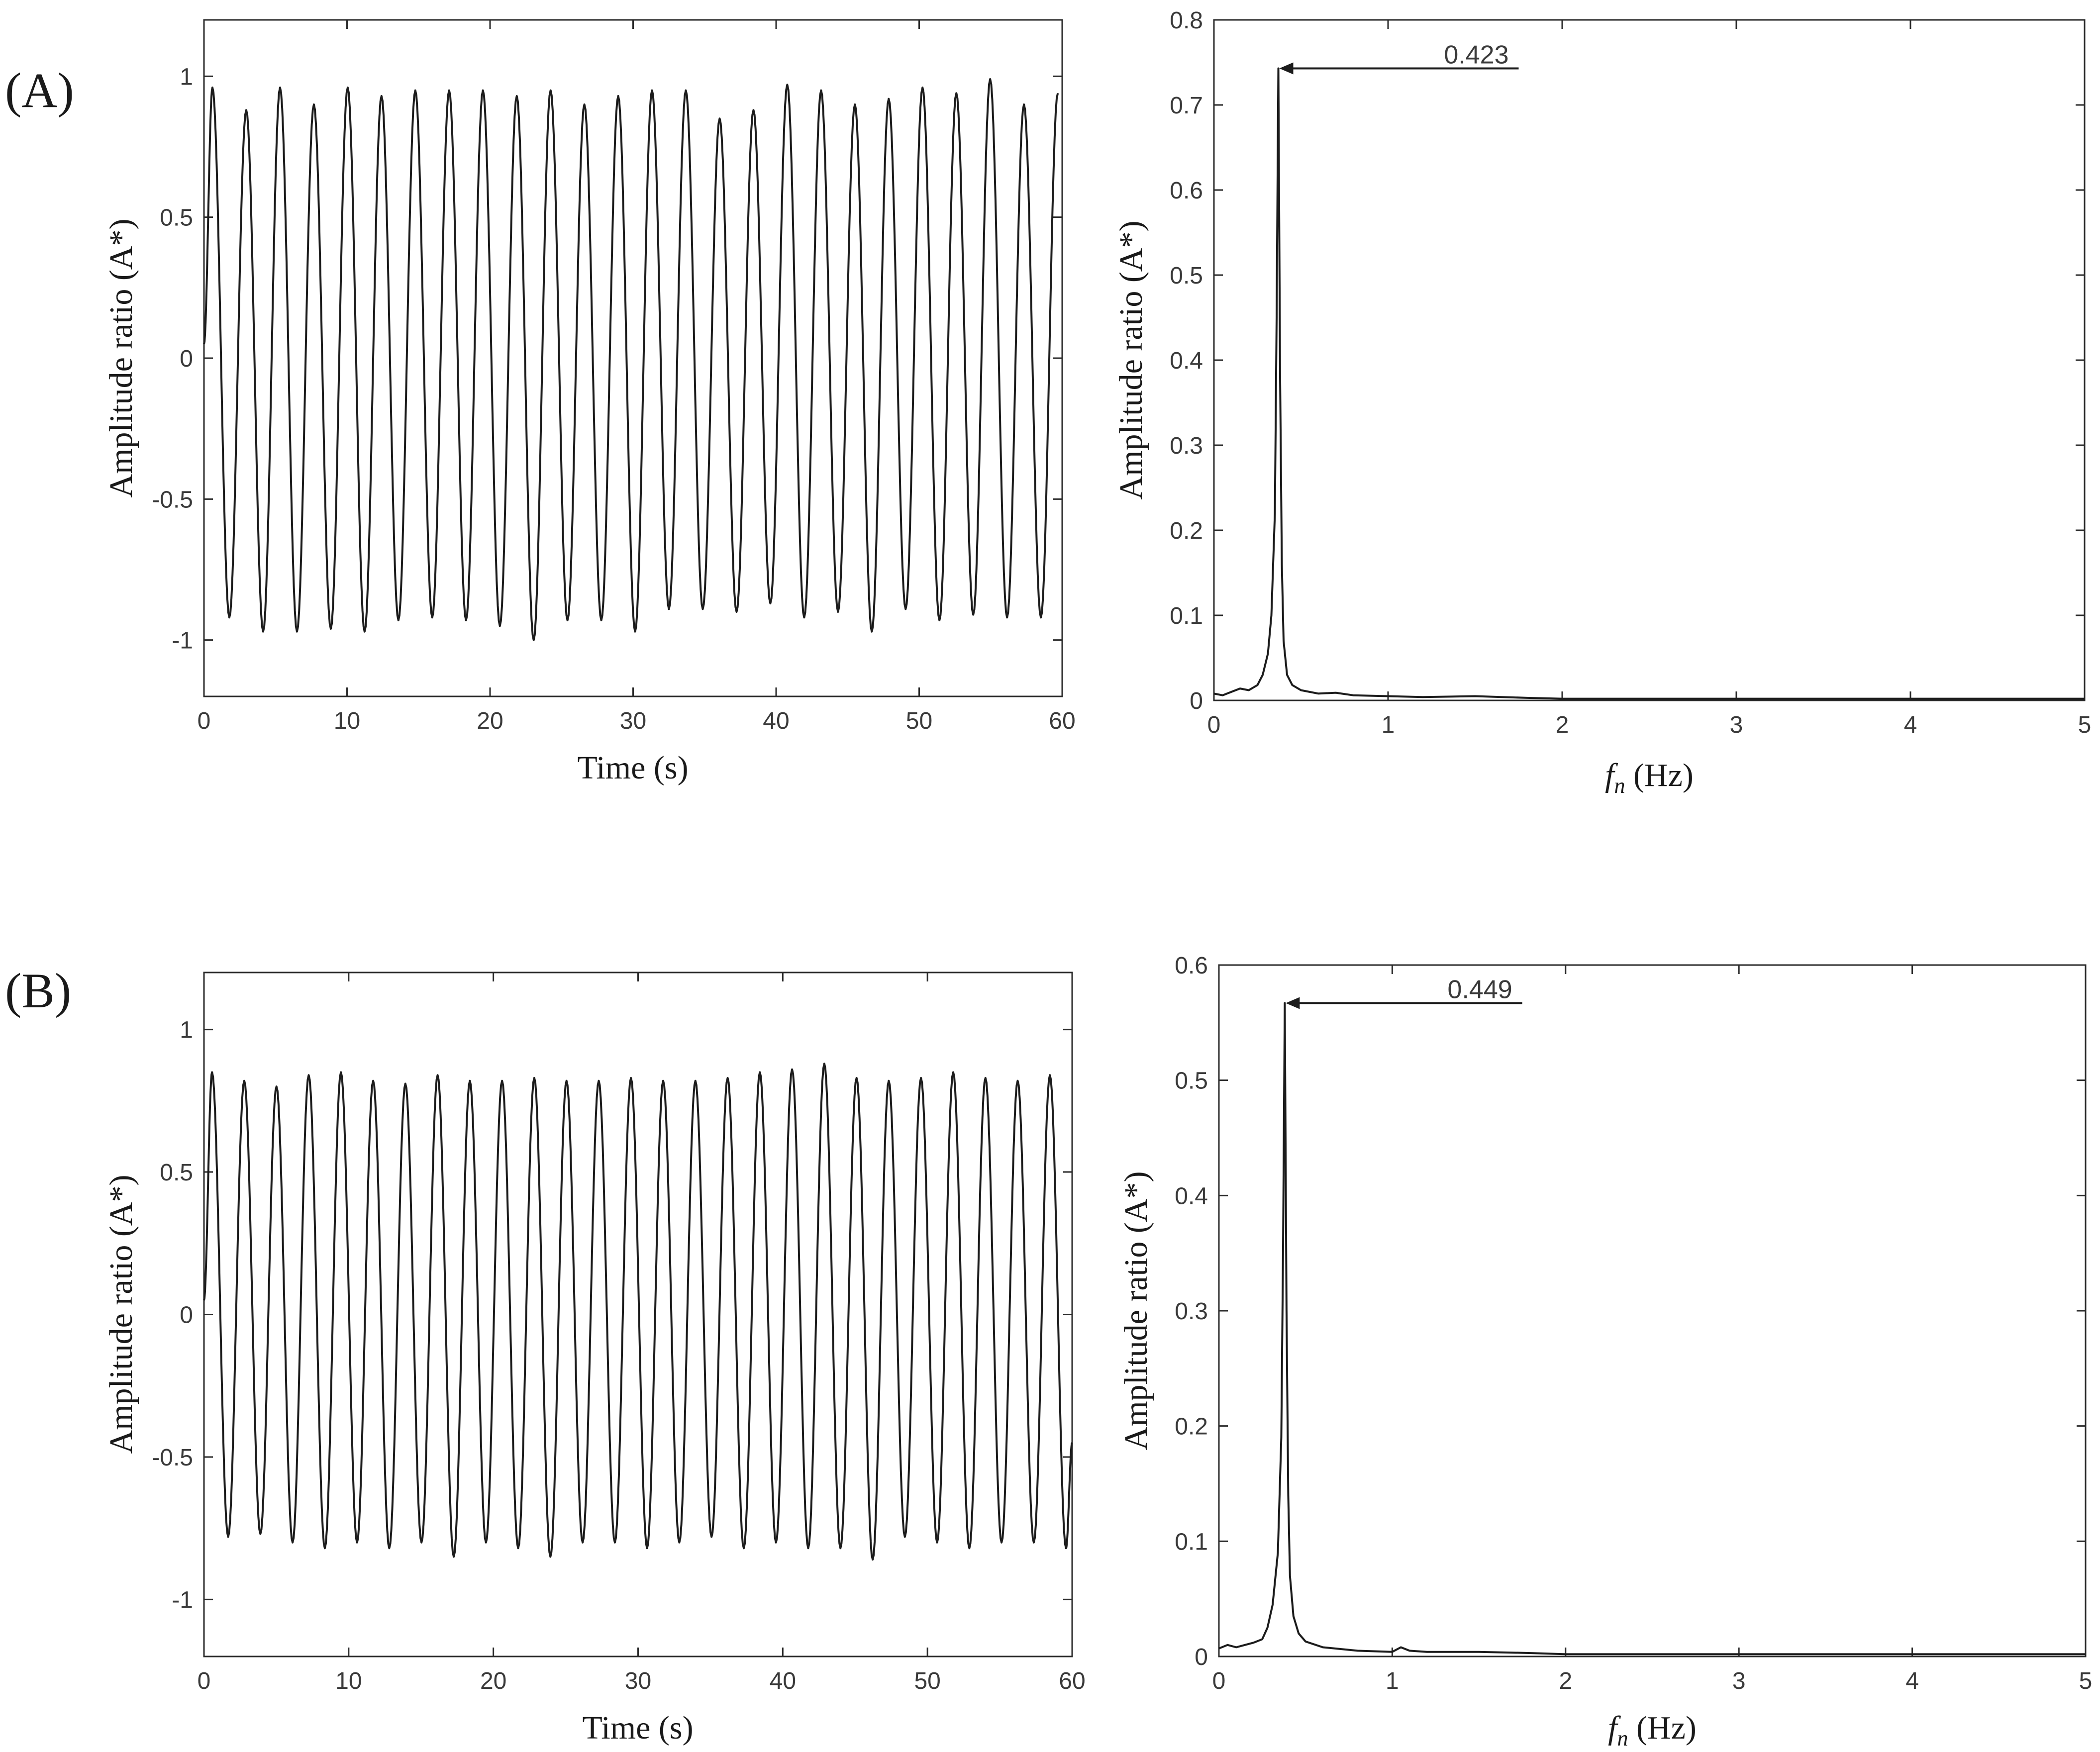 This screenshot has height=1752, width=2100. I want to click on annotation-text: 0.449, so click(1480, 989).